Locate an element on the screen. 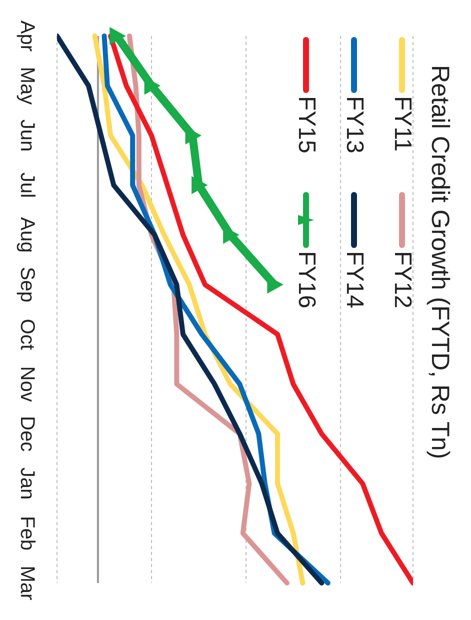  y-tick-label: Aug is located at coordinates (27, 235).